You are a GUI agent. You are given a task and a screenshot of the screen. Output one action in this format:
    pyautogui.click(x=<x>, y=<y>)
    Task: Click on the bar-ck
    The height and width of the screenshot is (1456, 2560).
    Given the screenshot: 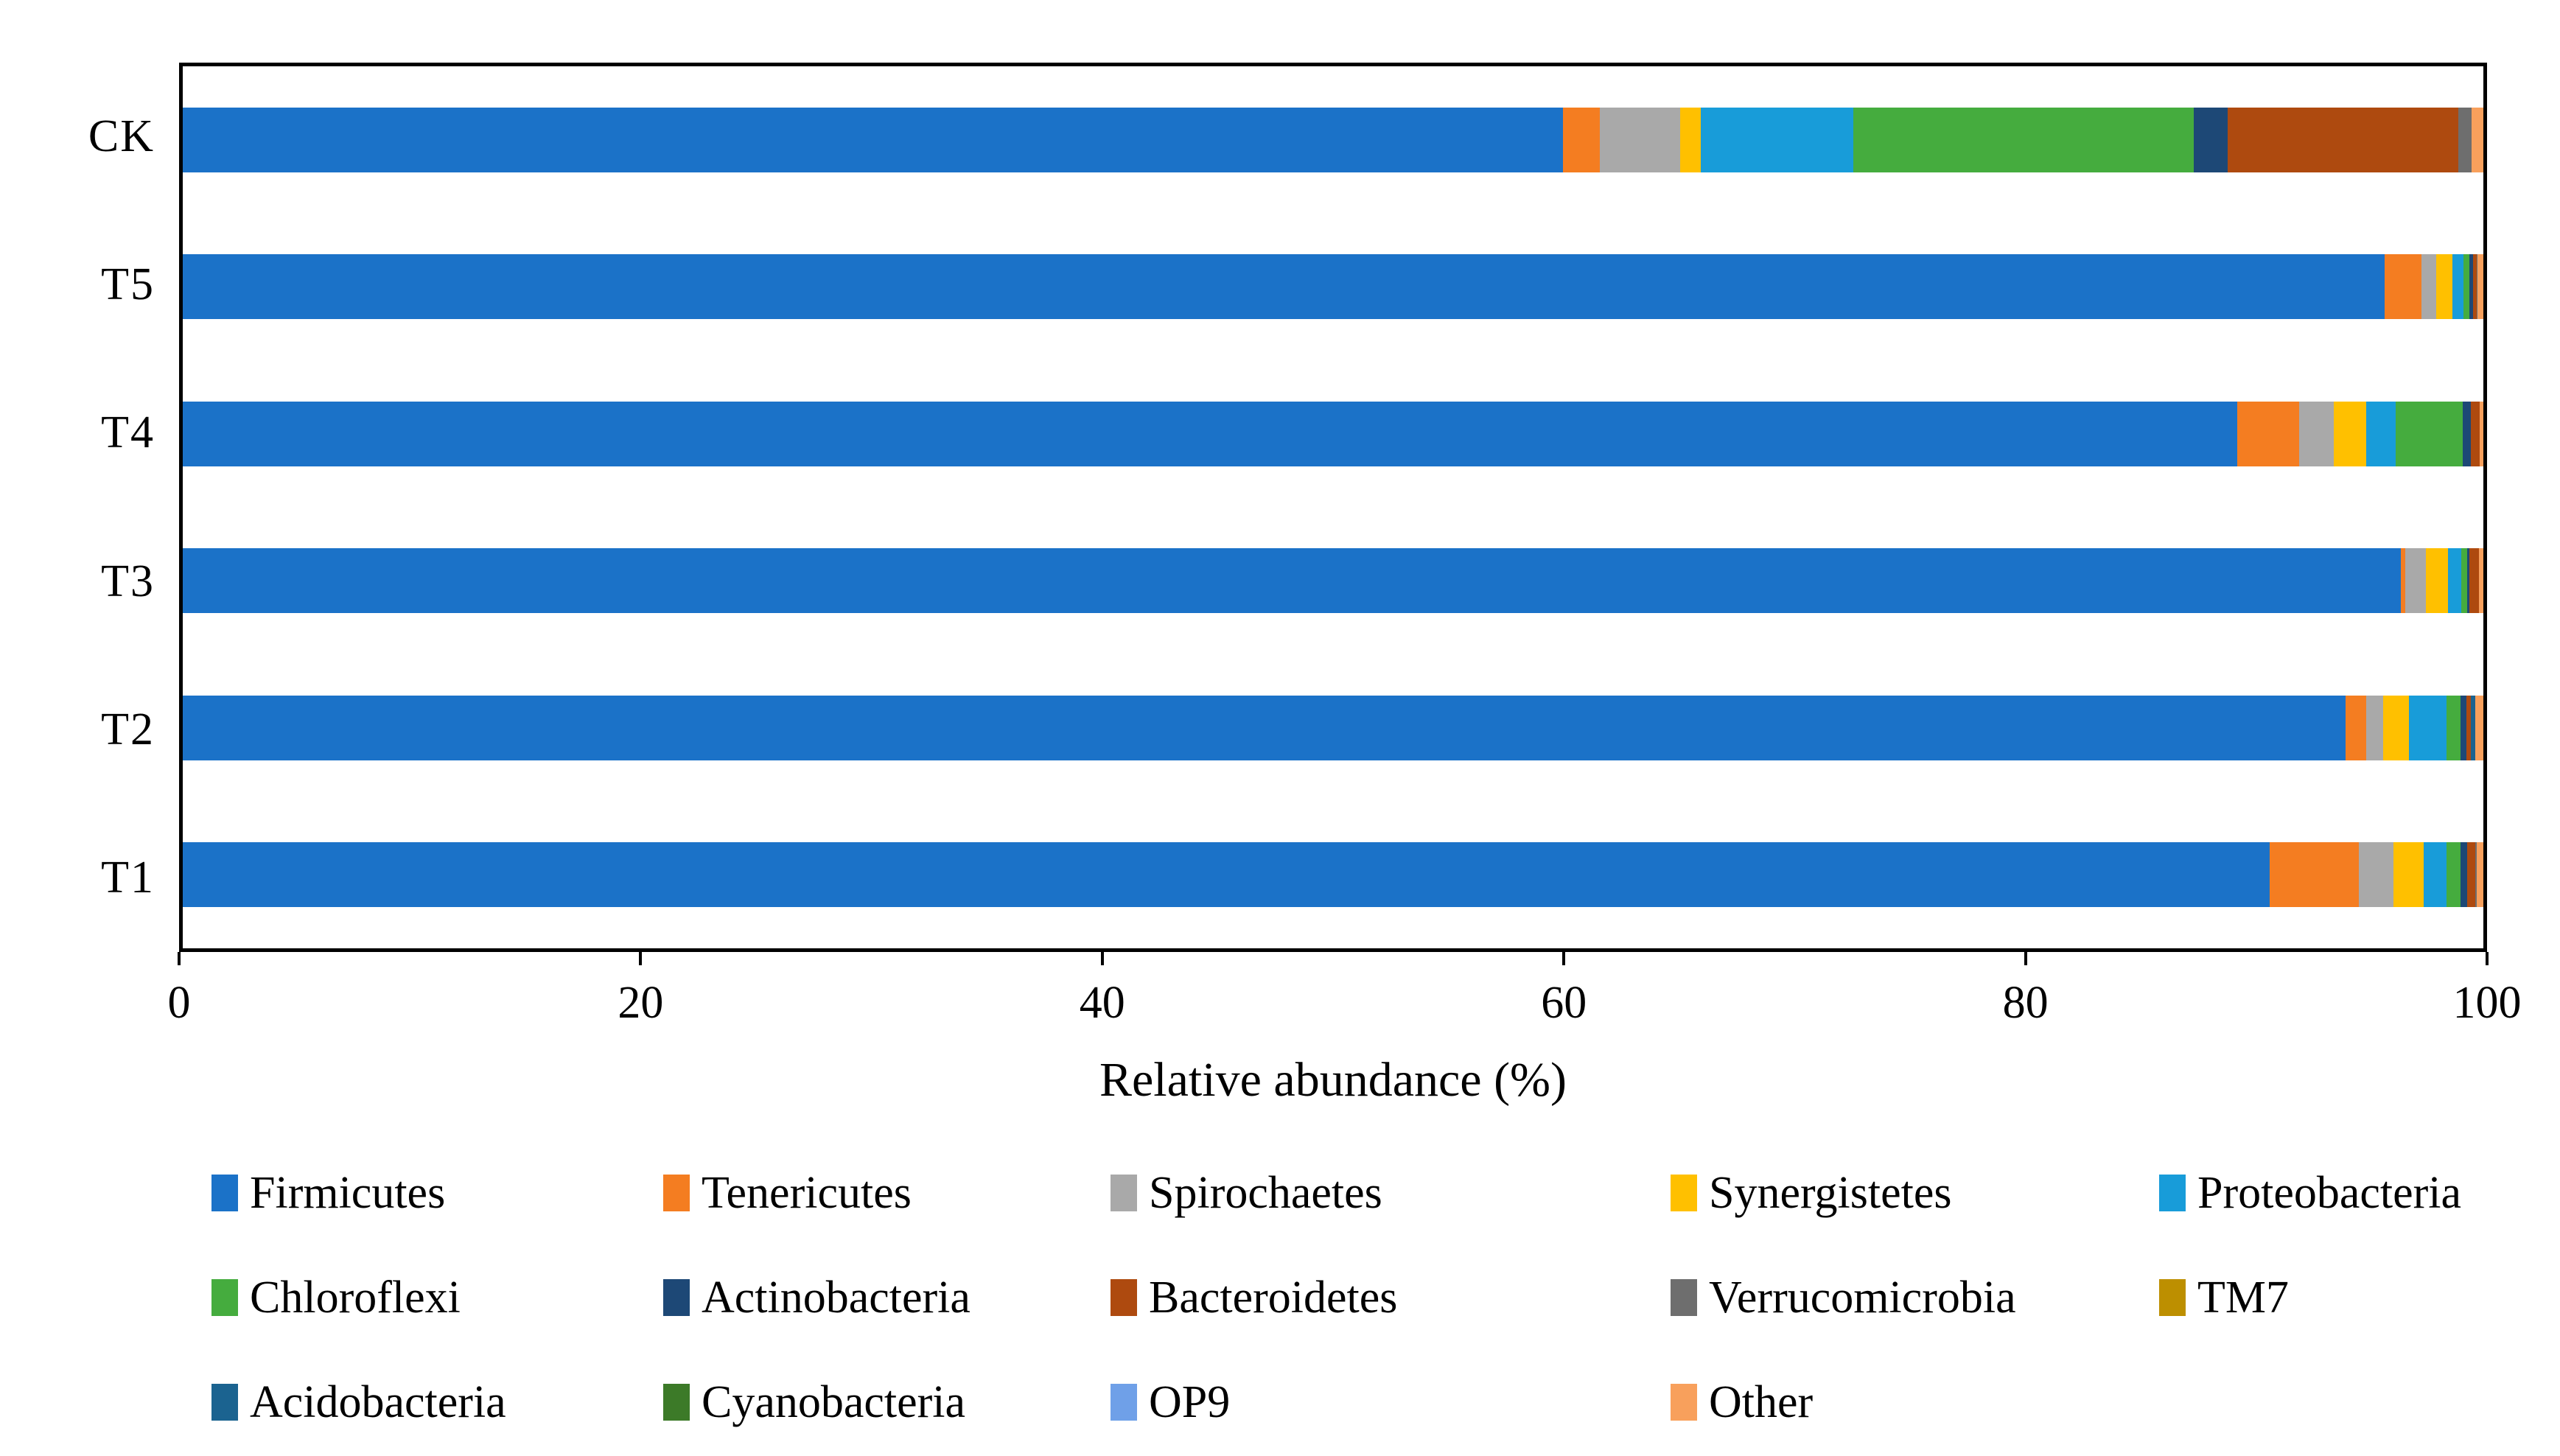 What is the action you would take?
    pyautogui.click(x=1333, y=139)
    